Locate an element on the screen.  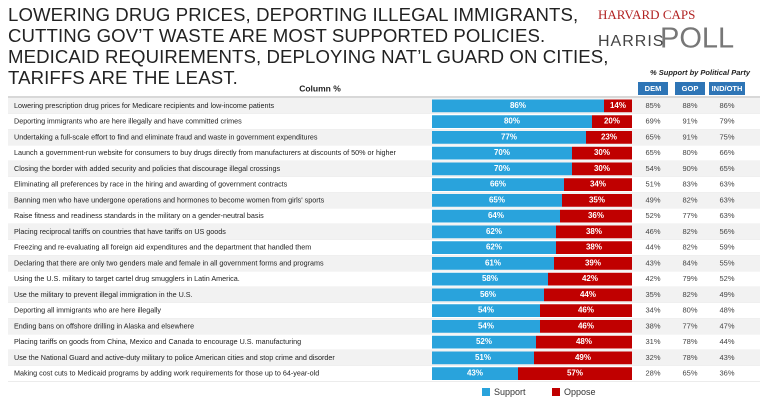
party-value: 88% is located at coordinates (689, 105).